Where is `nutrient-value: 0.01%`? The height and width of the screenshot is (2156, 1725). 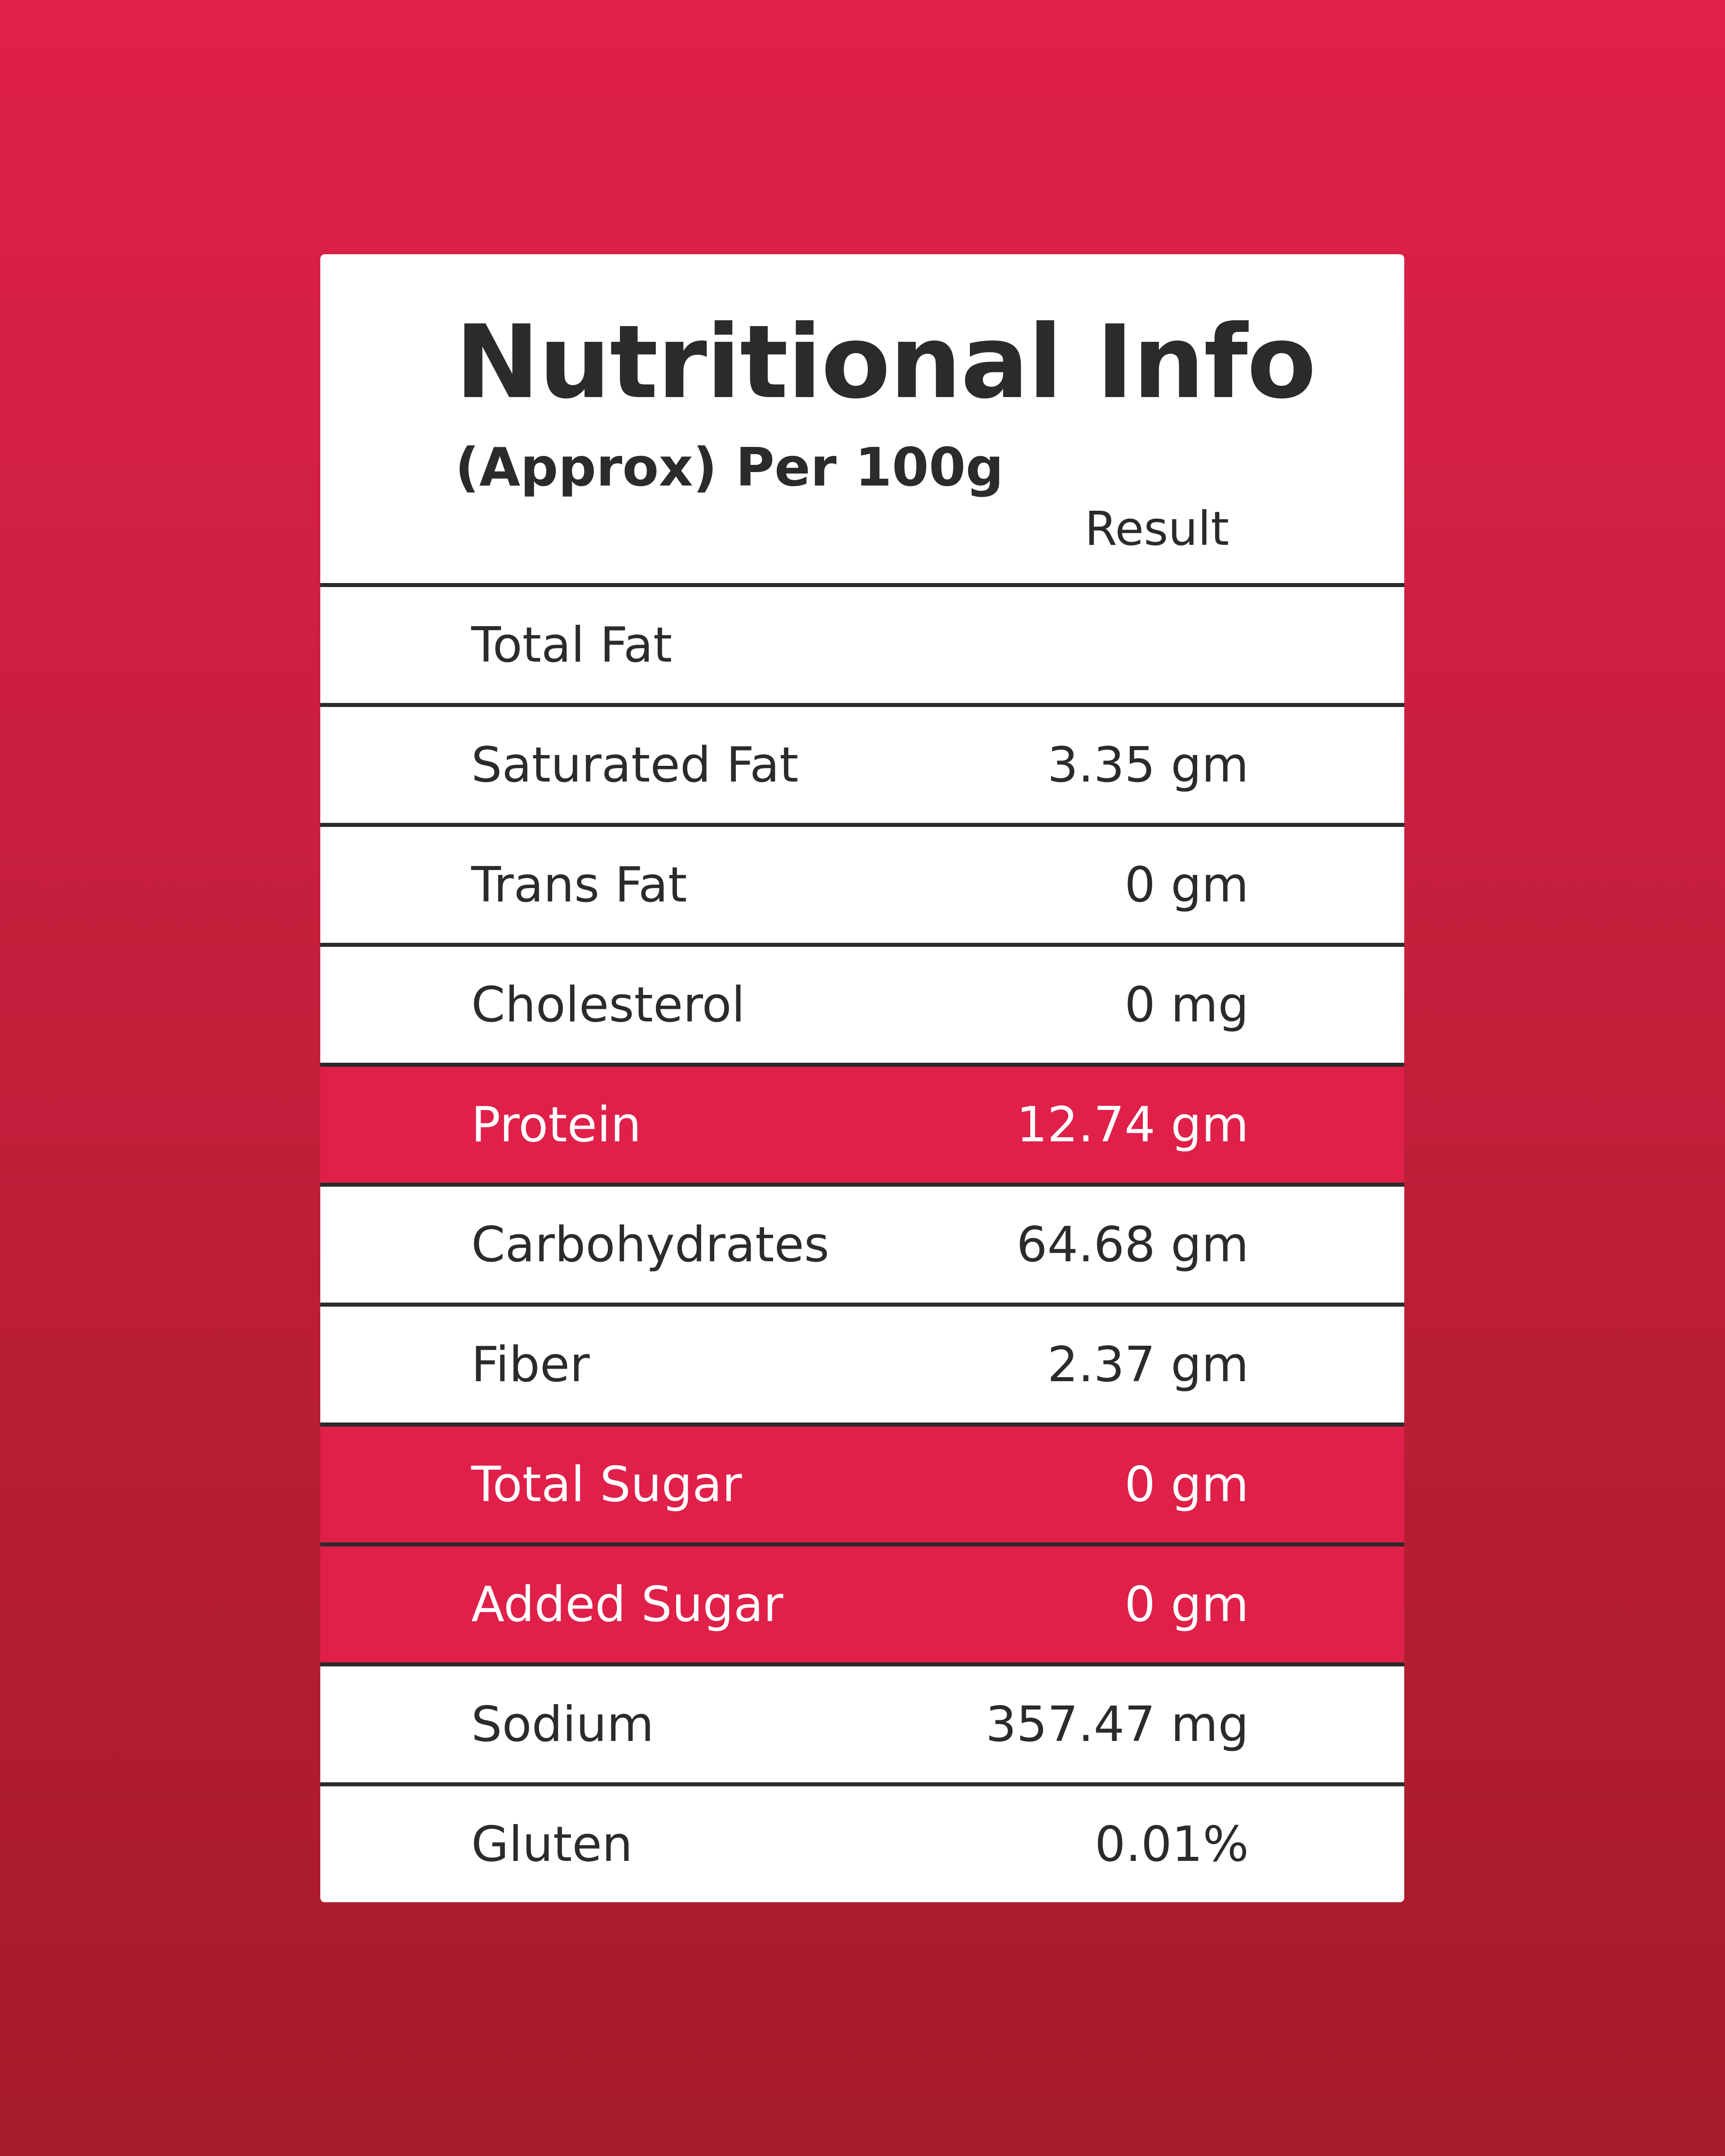
nutrient-value: 0.01% is located at coordinates (1171, 1845).